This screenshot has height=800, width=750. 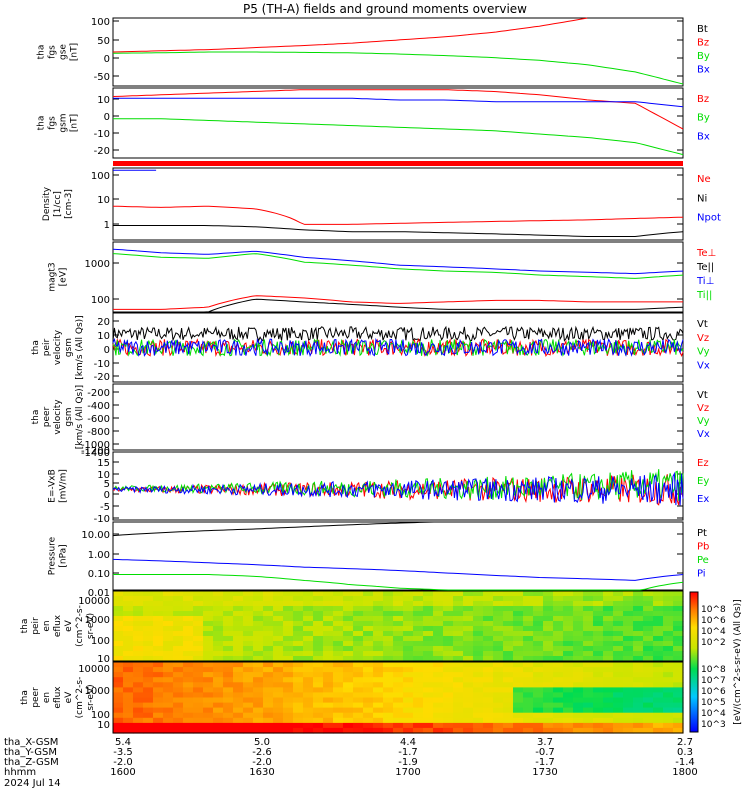 I want to click on y-tick-label: -1400, so click(x=95, y=453).